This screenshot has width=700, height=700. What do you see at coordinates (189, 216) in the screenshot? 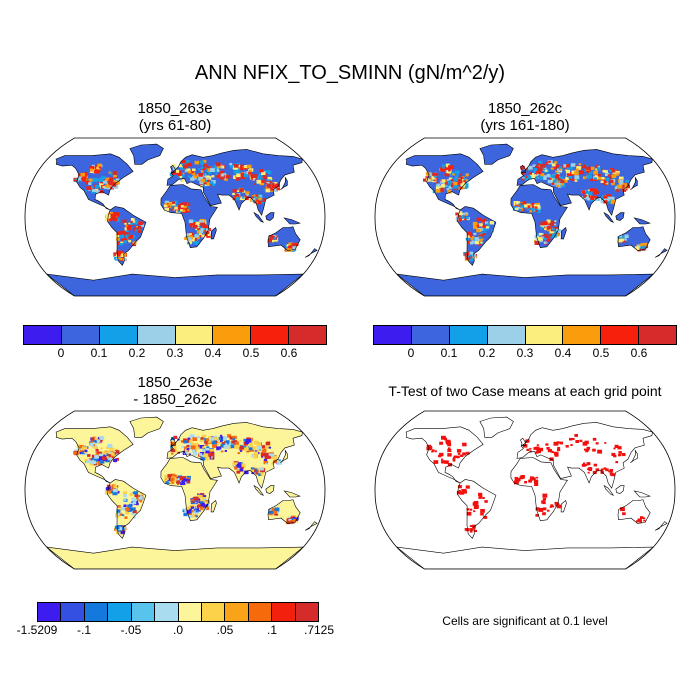
I see `coastline-africa` at bounding box center [189, 216].